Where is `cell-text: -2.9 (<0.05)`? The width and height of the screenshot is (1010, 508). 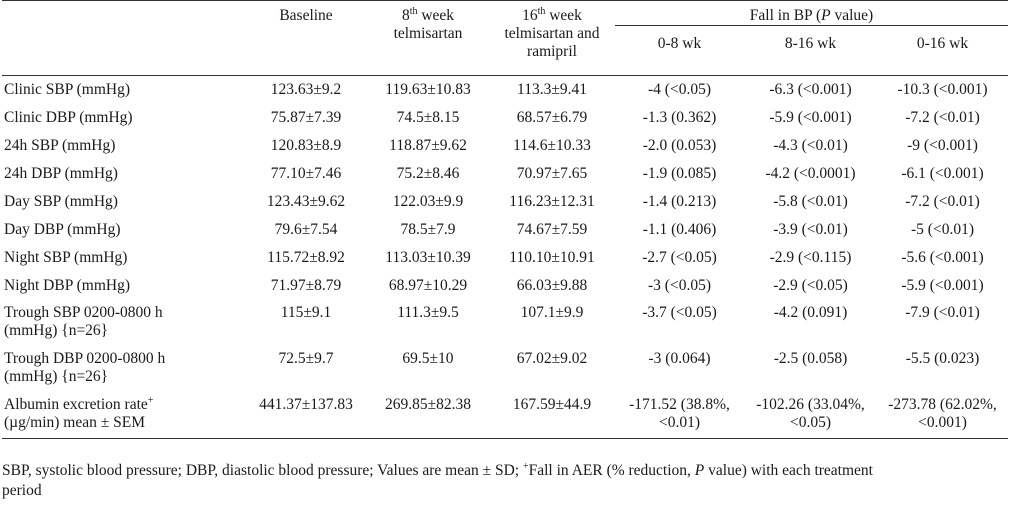 cell-text: -2.9 (<0.05) is located at coordinates (810, 285).